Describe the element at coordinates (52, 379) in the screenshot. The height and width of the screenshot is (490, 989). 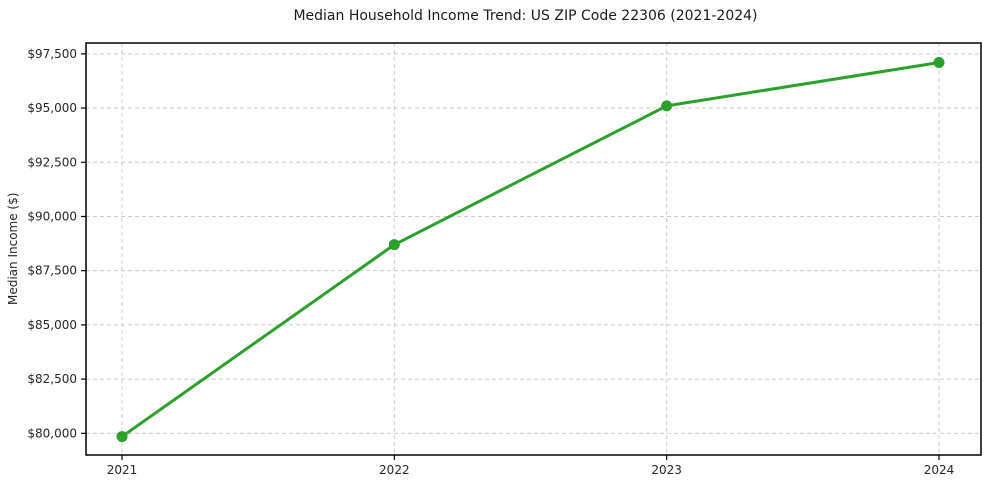
I see `y-tick-label: $82,500` at that location.